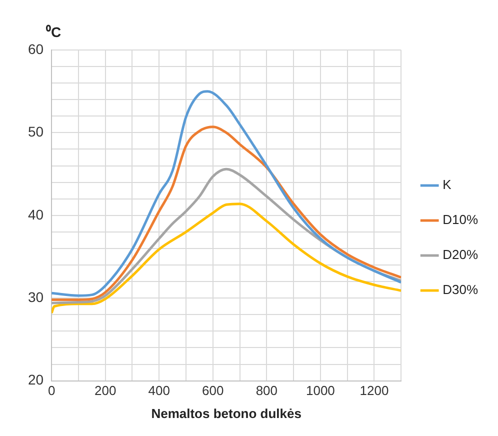 This screenshot has height=436, width=498. What do you see at coordinates (374, 390) in the screenshot?
I see `x-tick-label: 1200` at bounding box center [374, 390].